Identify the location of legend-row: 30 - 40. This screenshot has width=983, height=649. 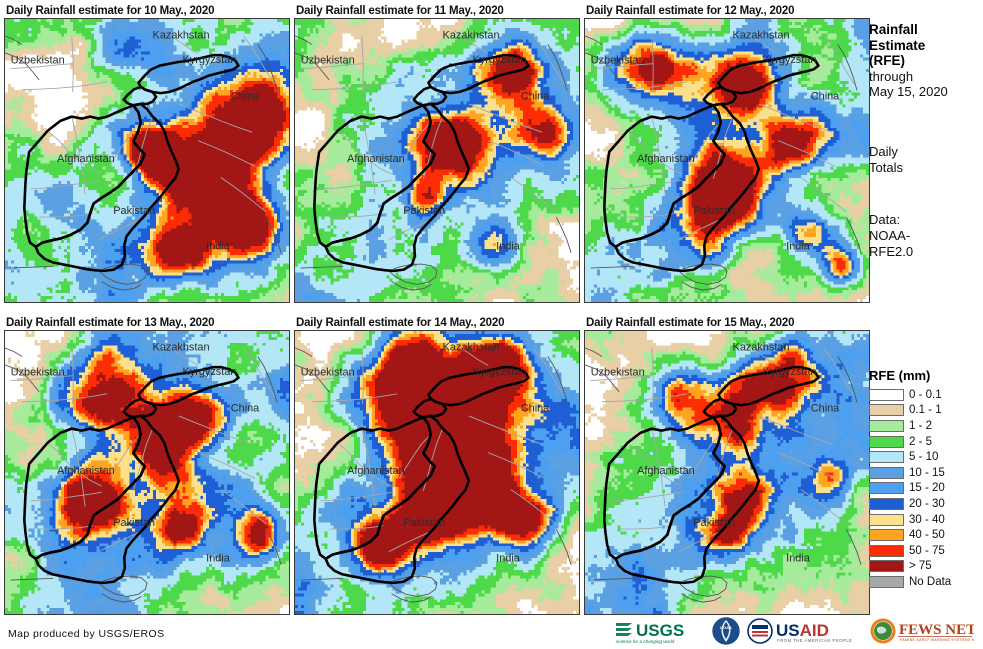
(926, 520).